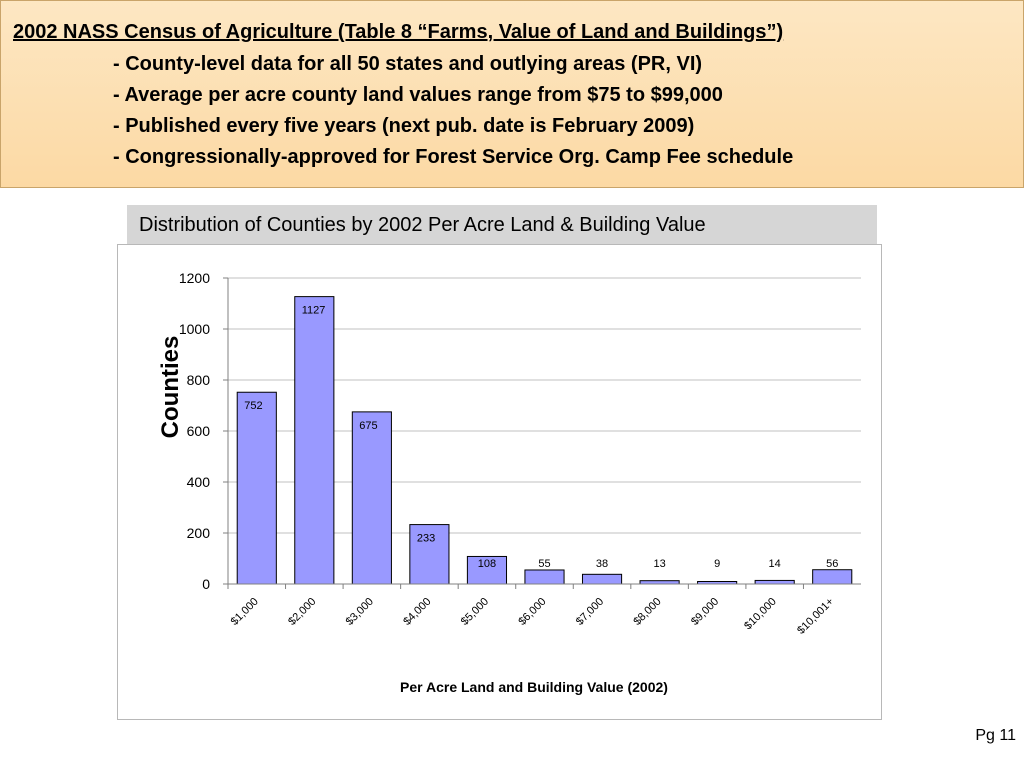 The width and height of the screenshot is (1024, 768). I want to click on data-label: 233, so click(426, 539).